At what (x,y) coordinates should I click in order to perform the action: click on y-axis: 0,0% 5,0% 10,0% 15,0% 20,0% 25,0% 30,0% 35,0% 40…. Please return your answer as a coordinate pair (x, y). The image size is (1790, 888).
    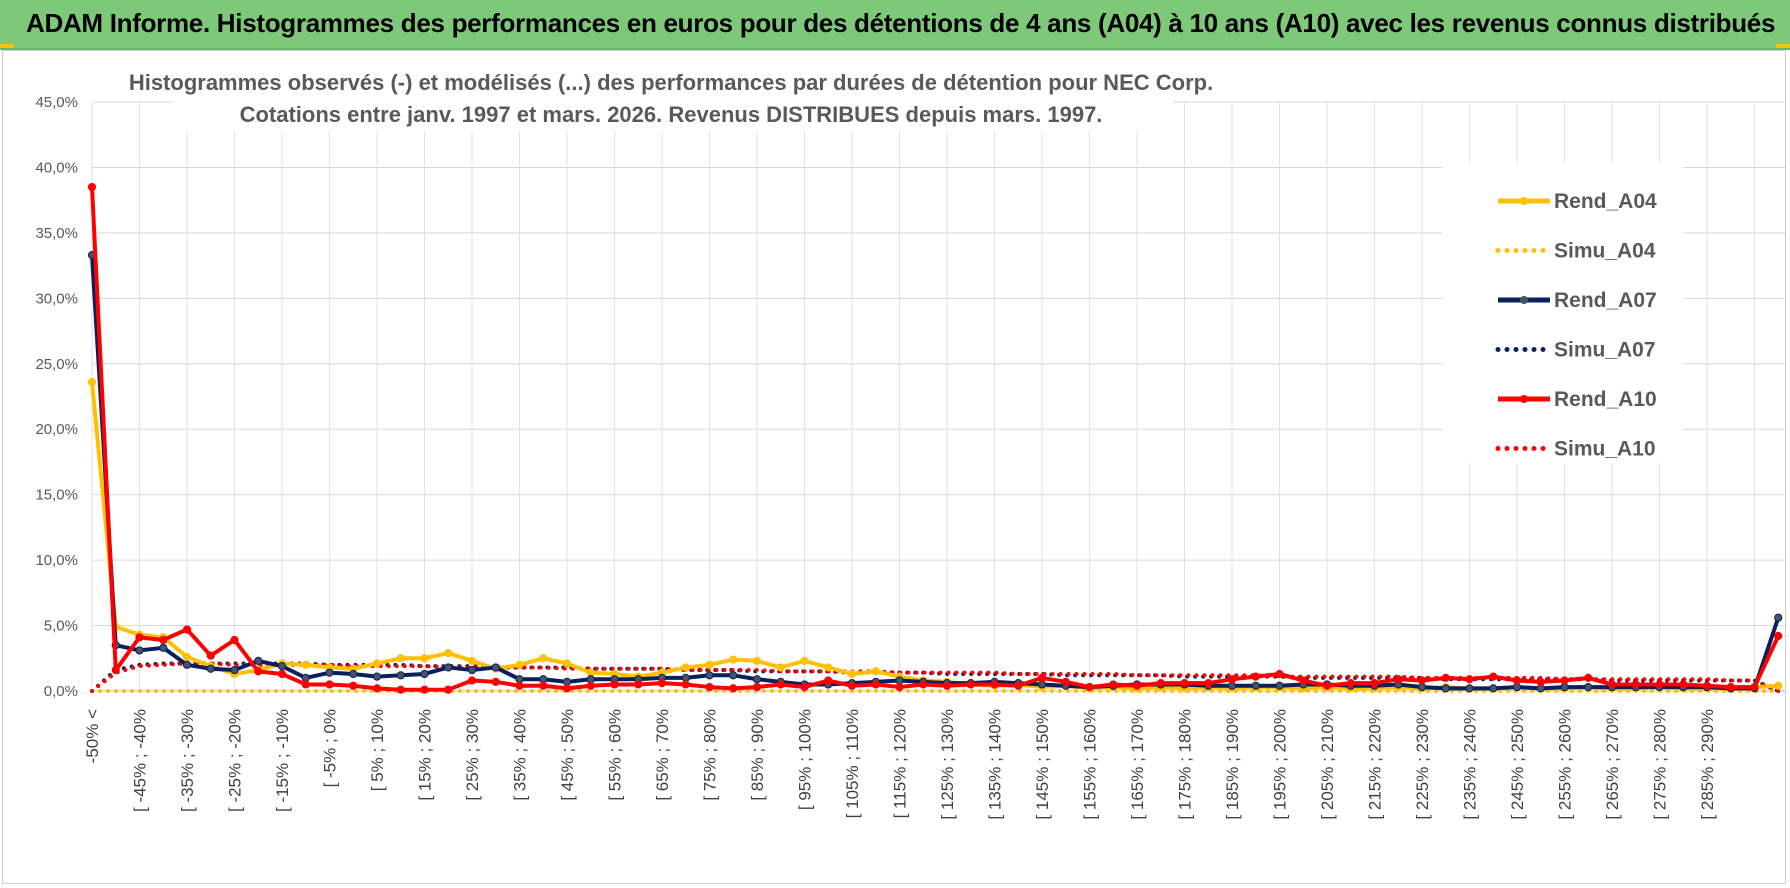
    Looking at the image, I should click on (56, 397).